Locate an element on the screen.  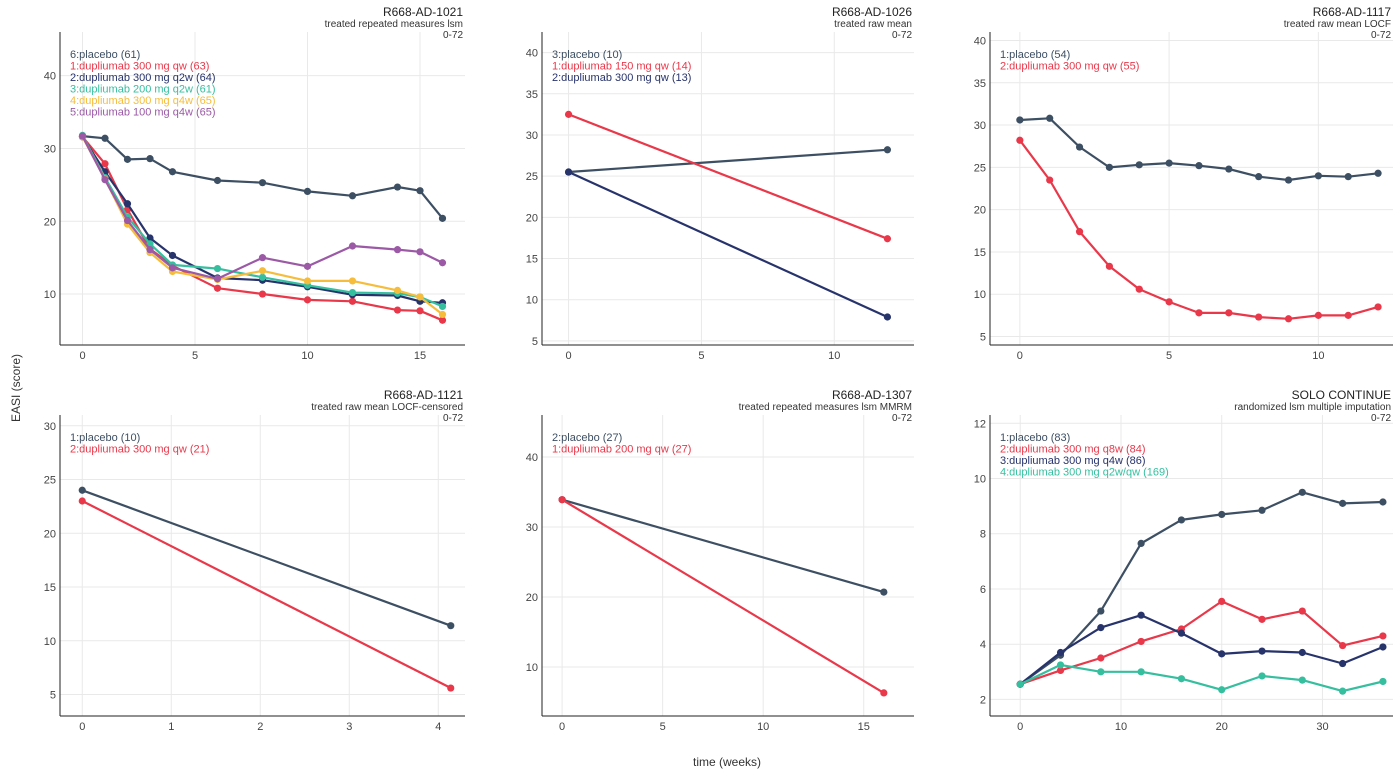
panel-subtitle: treated repeated measures lsm MMRM is located at coordinates (825, 407).